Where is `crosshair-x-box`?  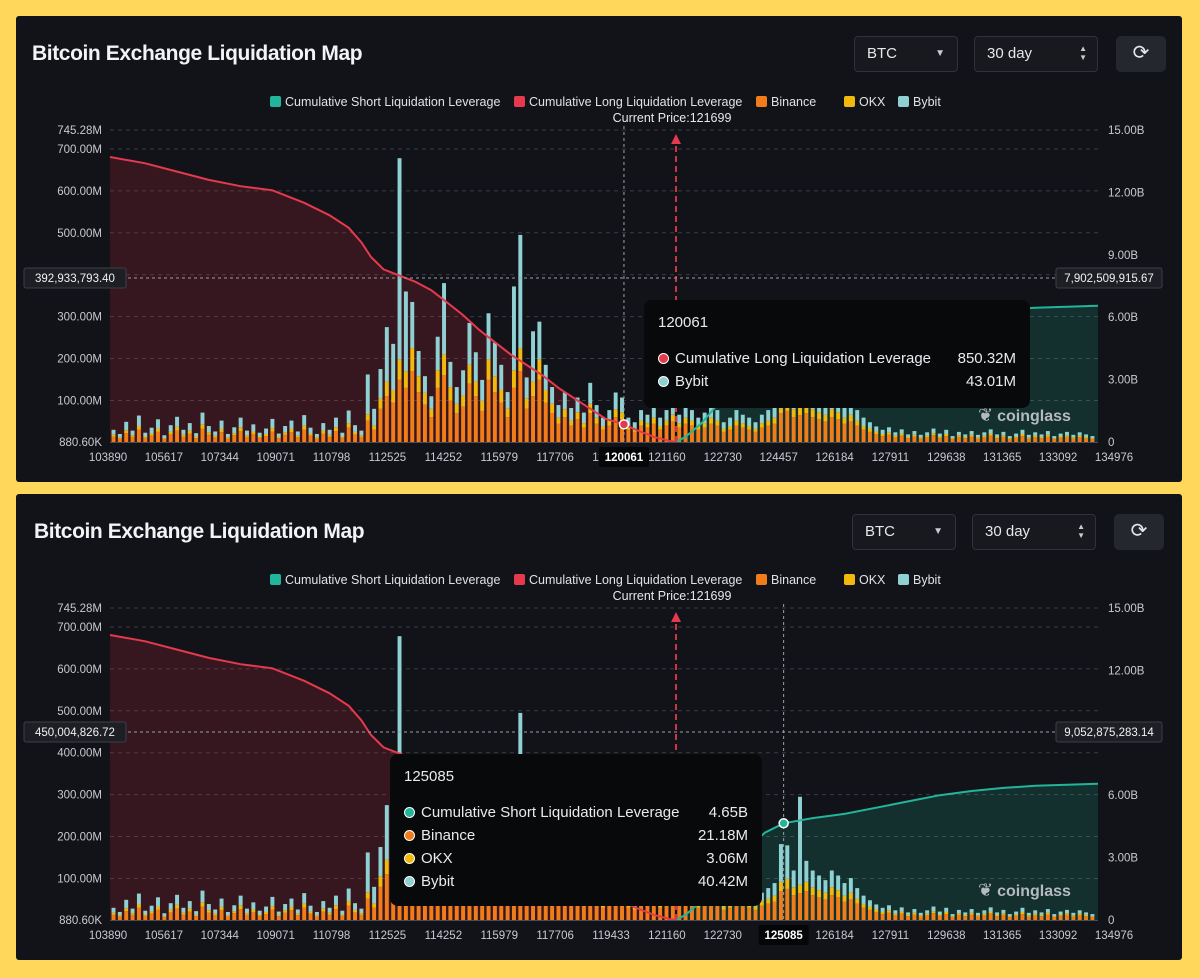
crosshair-x-box is located at coordinates (623, 457).